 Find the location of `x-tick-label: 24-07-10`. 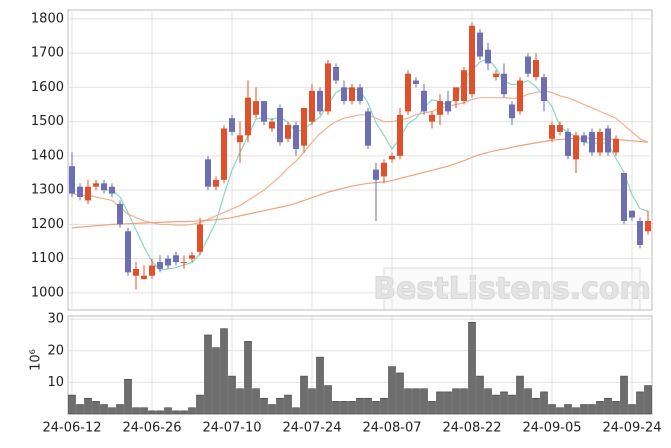

x-tick-label: 24-07-10 is located at coordinates (231, 428).